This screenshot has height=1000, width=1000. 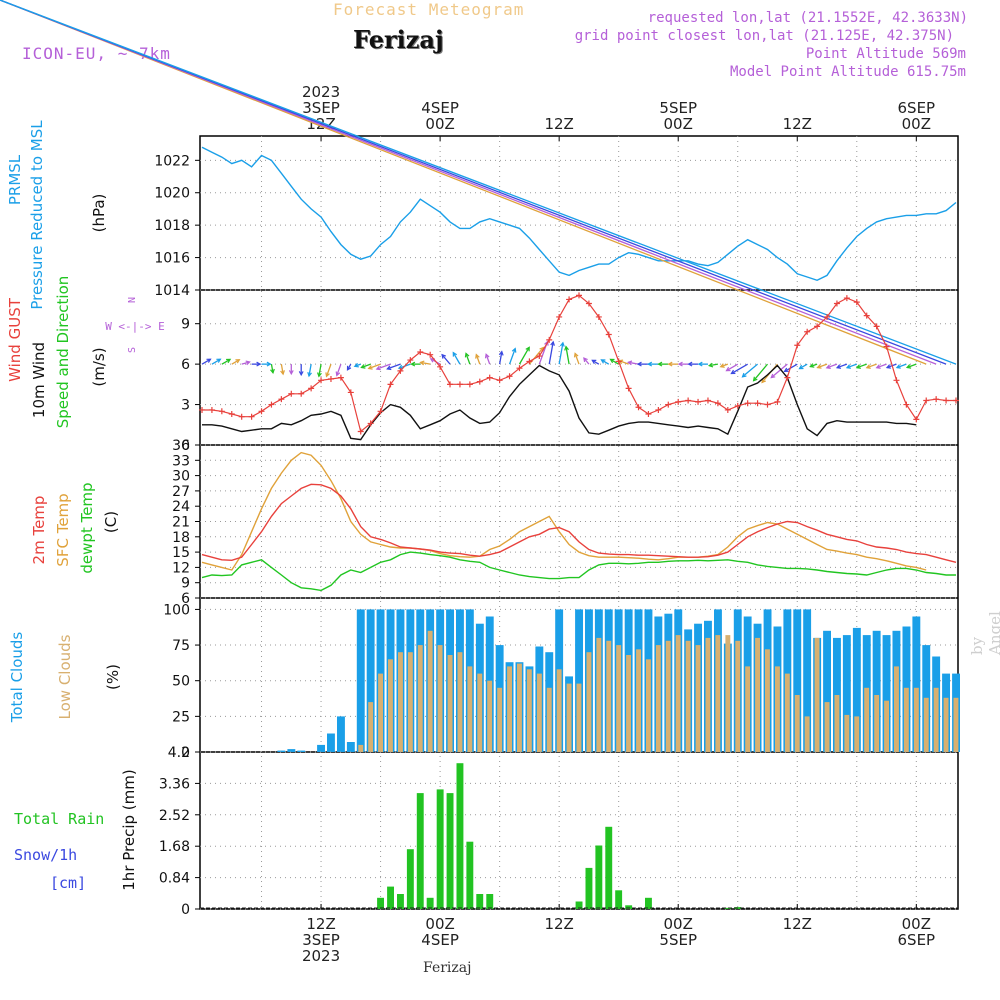 I want to click on model-point-altitude: Model Point Altitude 615.75m, so click(x=847, y=72).